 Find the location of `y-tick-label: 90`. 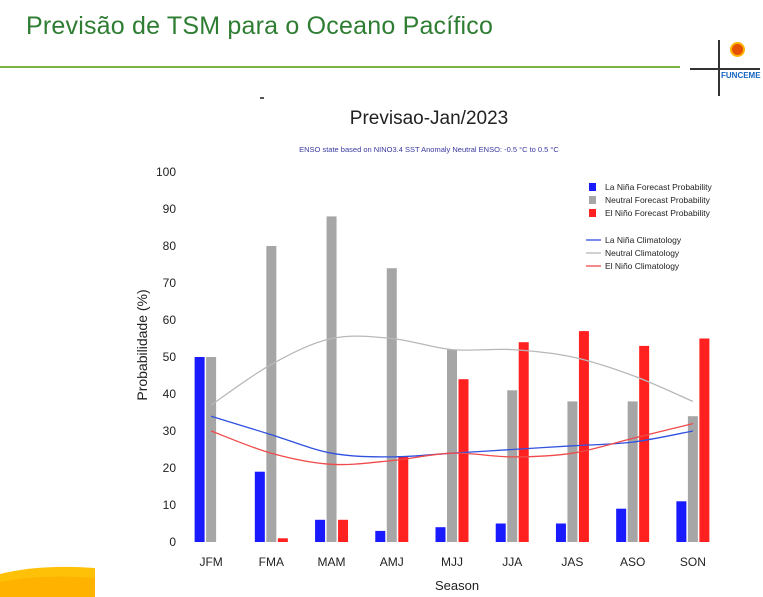

y-tick-label: 90 is located at coordinates (170, 209).